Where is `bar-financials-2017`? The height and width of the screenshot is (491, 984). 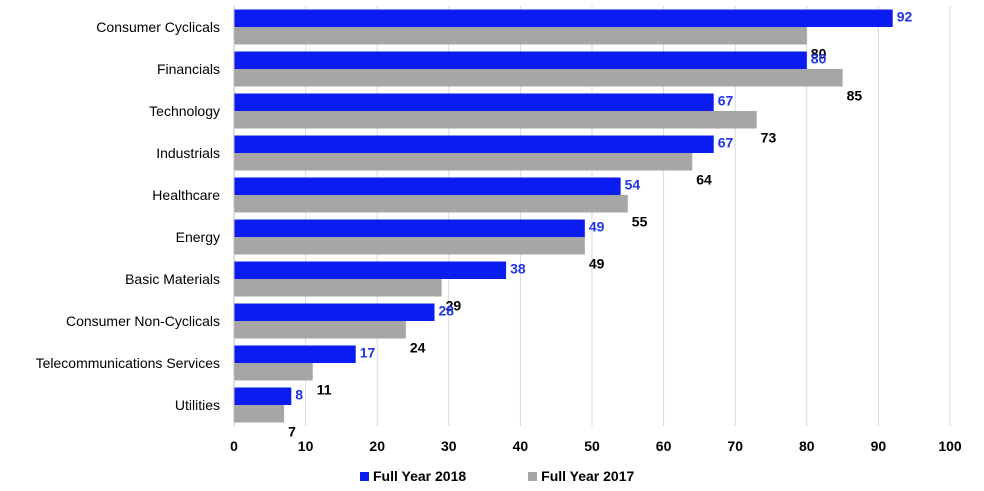 bar-financials-2017 is located at coordinates (538, 78).